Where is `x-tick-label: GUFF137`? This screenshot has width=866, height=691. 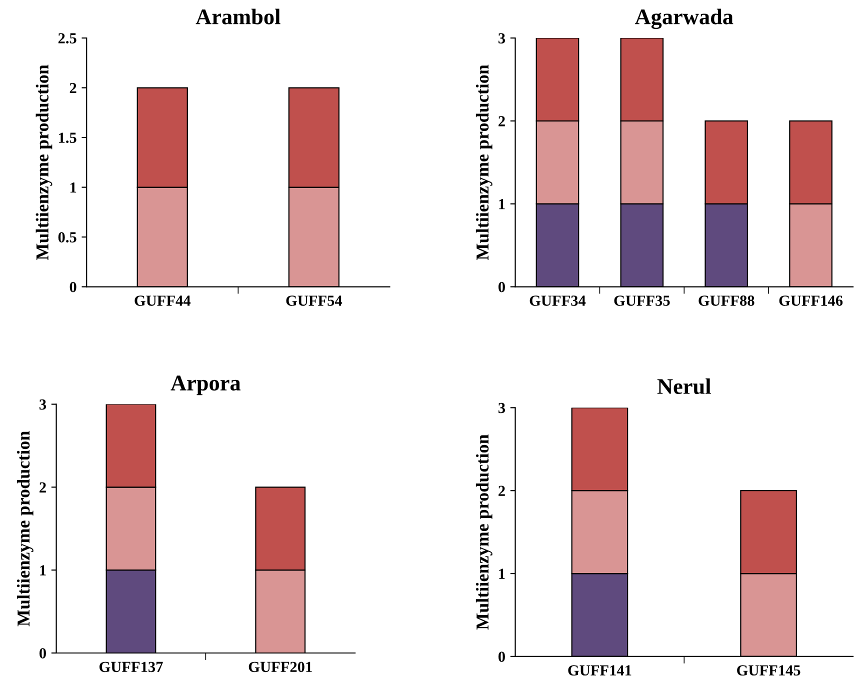 x-tick-label: GUFF137 is located at coordinates (131, 667).